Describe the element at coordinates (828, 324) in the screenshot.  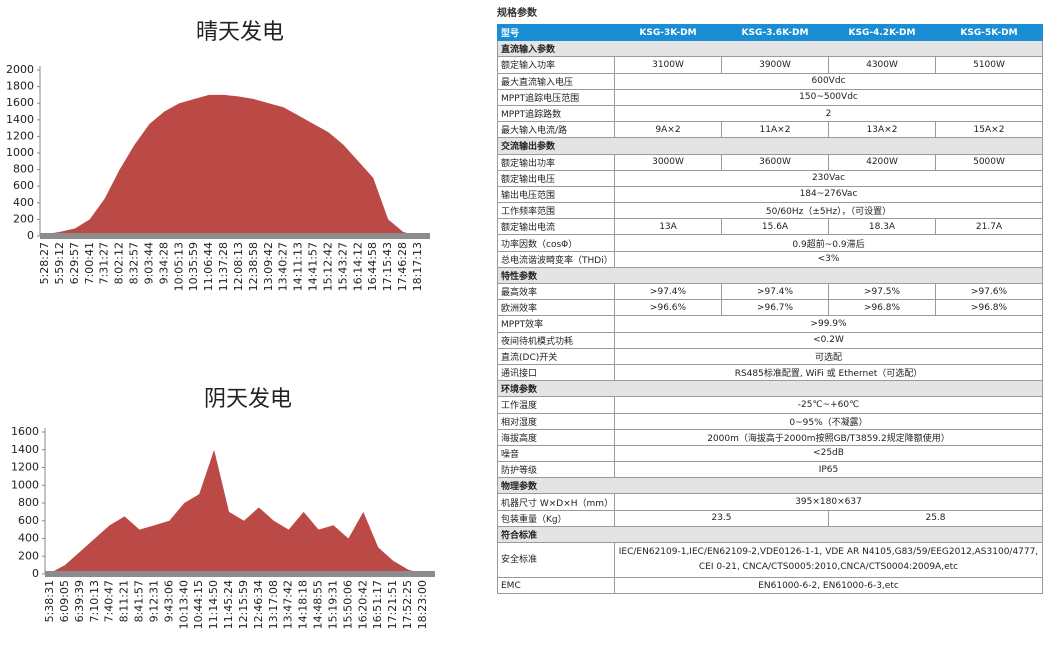
I see `spec-cell: >99.9%` at that location.